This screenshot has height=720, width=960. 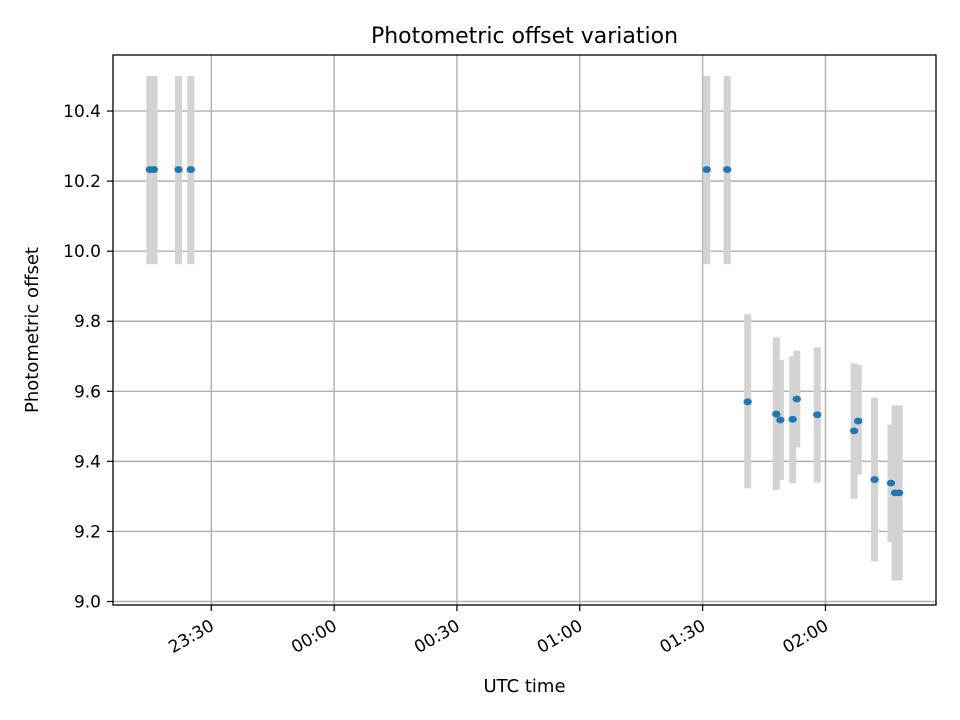 I want to click on y-tick-label: 10.0, so click(x=82, y=252).